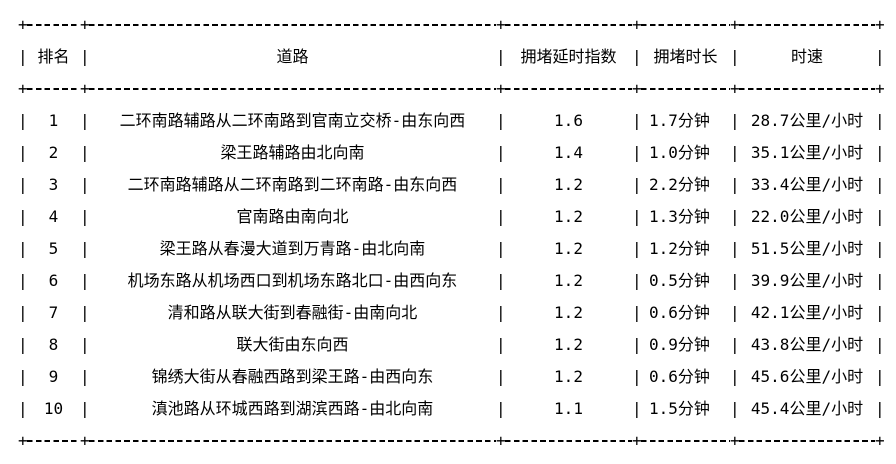 The width and height of the screenshot is (896, 464). Describe the element at coordinates (807, 184) in the screenshot. I see `speed-cell: 33.4公里/小时` at that location.